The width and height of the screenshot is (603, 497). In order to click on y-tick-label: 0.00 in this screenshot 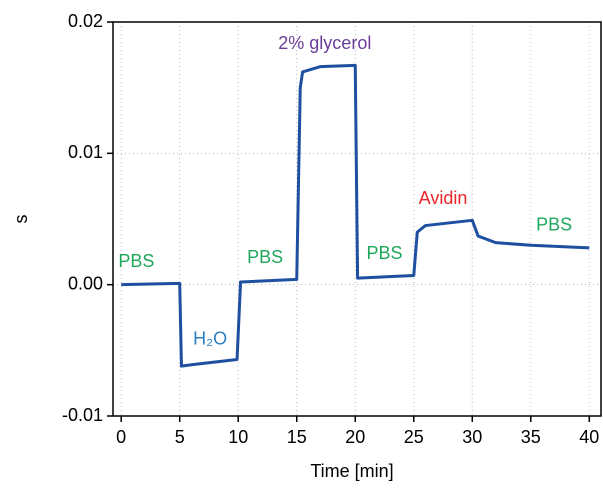, I will do `click(85, 283)`.